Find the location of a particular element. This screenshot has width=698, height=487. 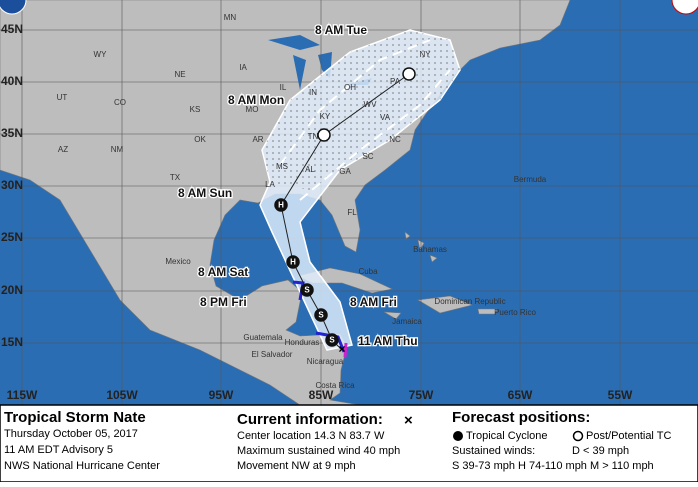

current-heading: Current information: is located at coordinates (310, 419).